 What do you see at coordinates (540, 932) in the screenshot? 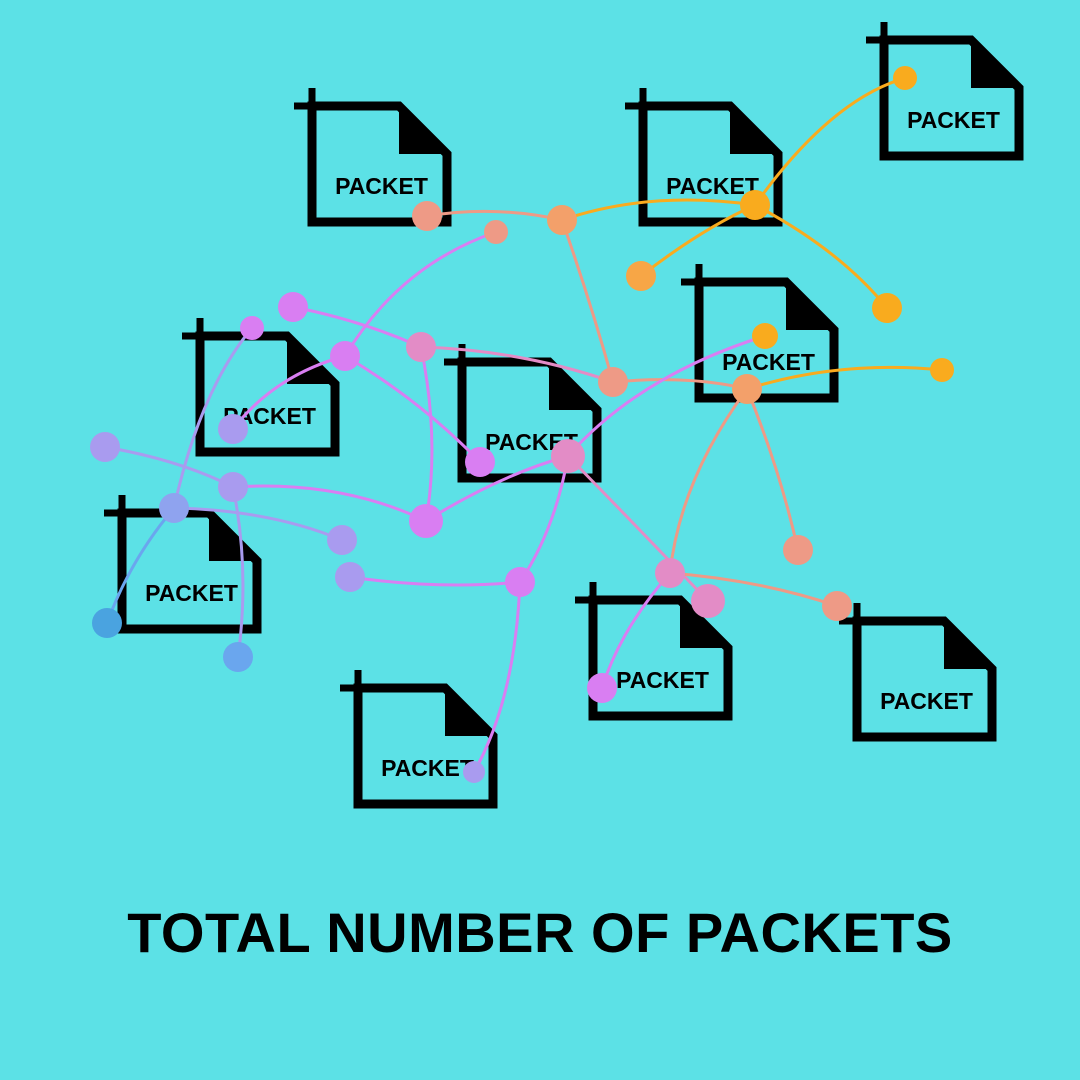
I see `diagram-caption: TOTAL NUMBER OF PACKETS` at bounding box center [540, 932].